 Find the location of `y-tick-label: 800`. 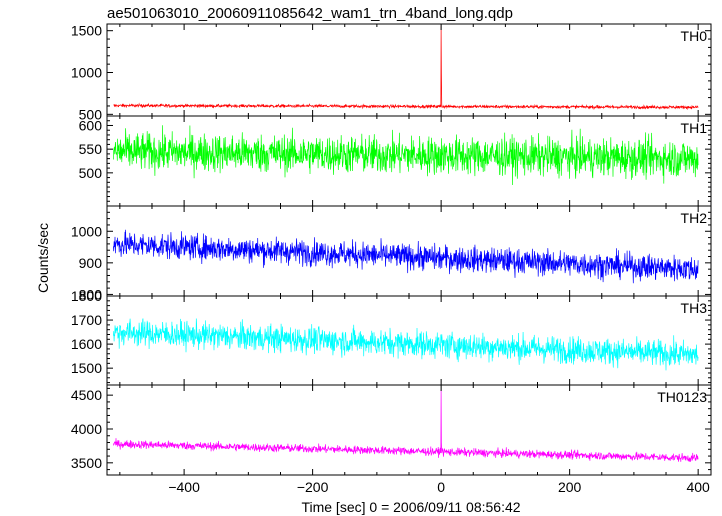

y-tick-label: 800 is located at coordinates (91, 294).